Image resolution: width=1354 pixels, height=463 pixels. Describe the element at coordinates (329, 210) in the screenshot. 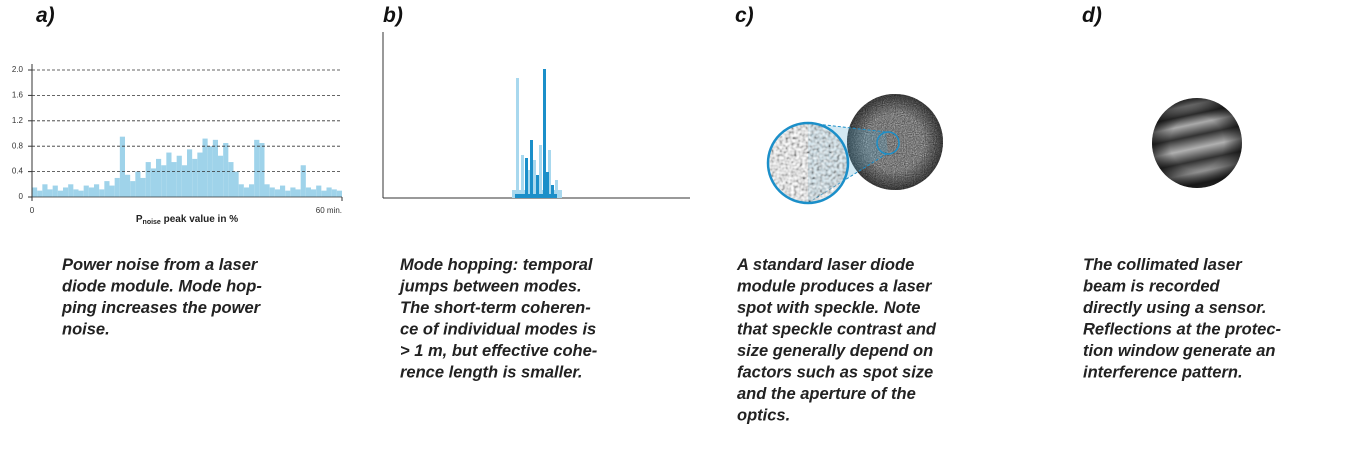

I see `x-tick-label: 60 min.` at that location.